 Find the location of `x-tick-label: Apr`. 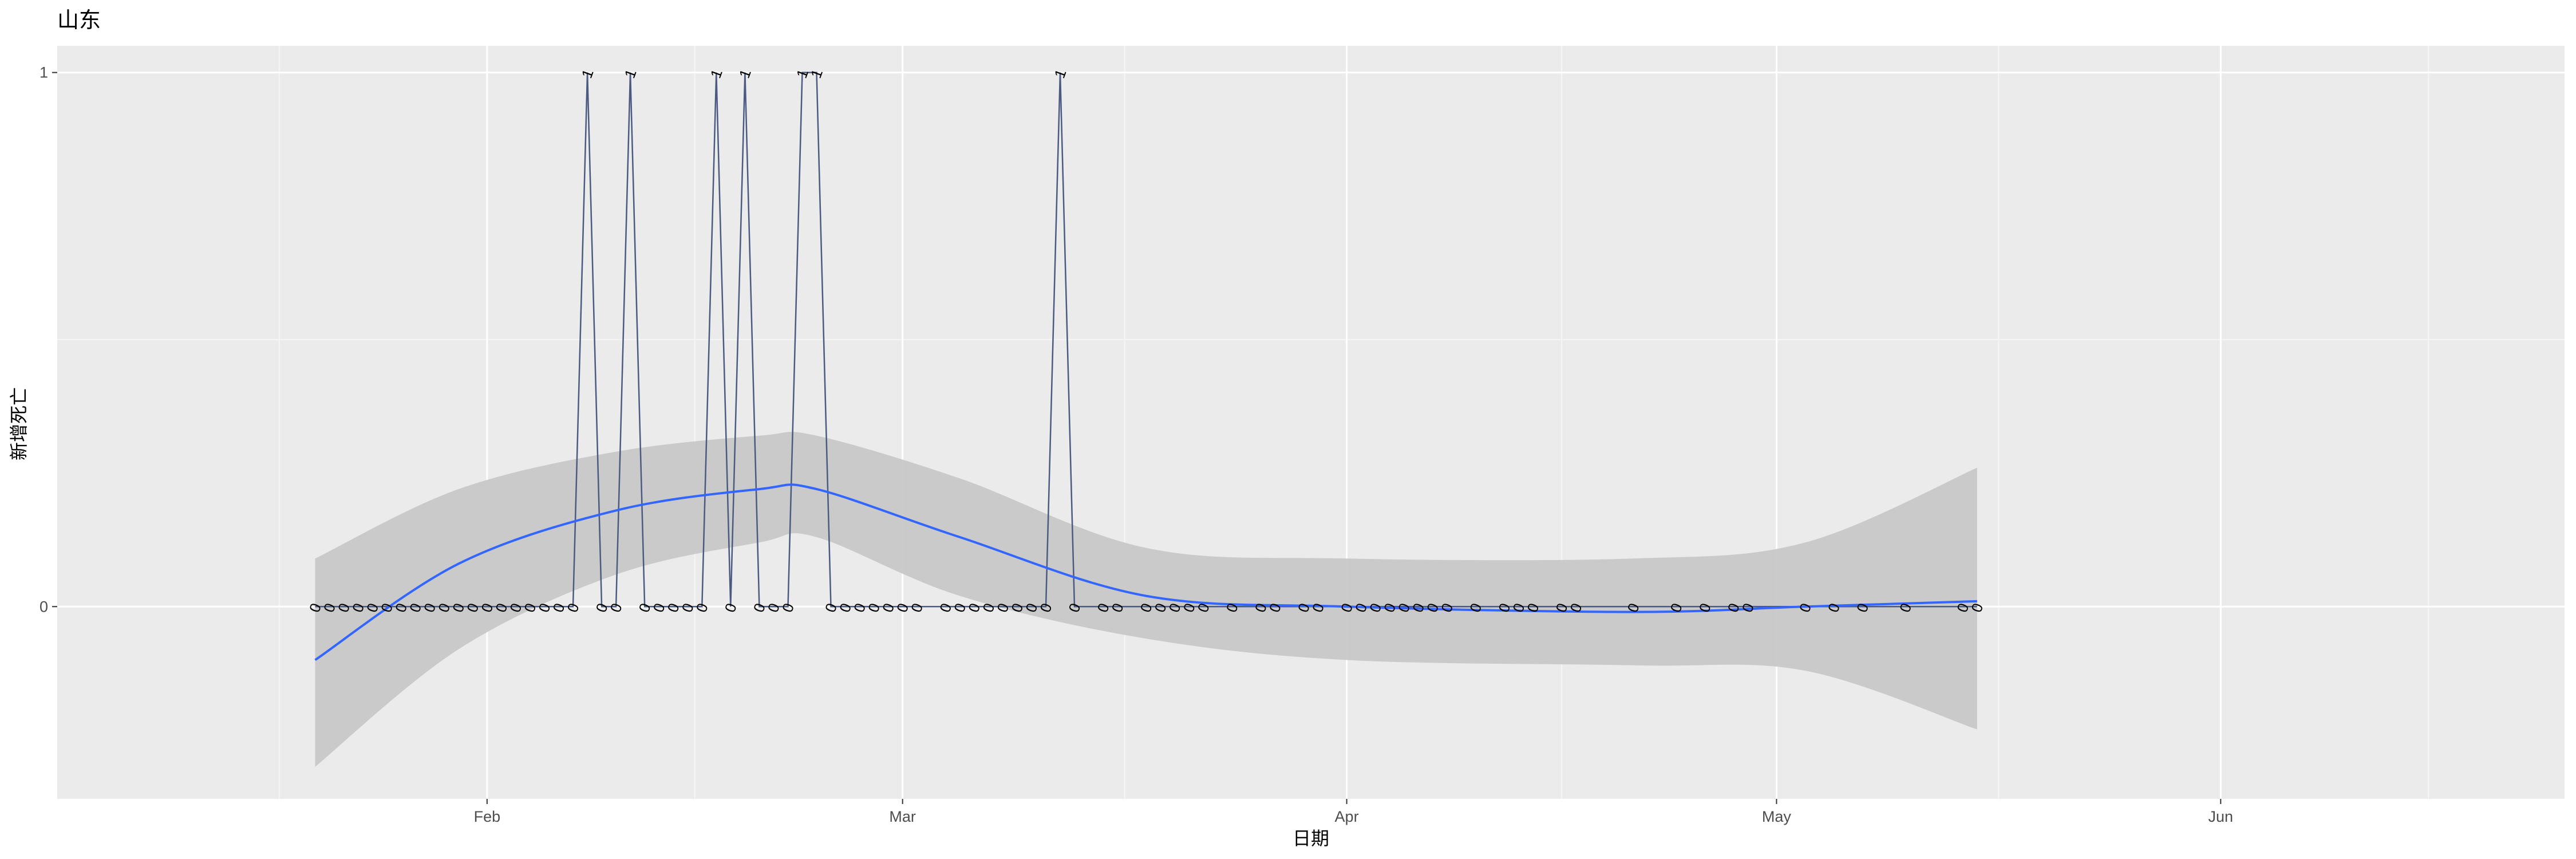

x-tick-label: Apr is located at coordinates (1347, 816).